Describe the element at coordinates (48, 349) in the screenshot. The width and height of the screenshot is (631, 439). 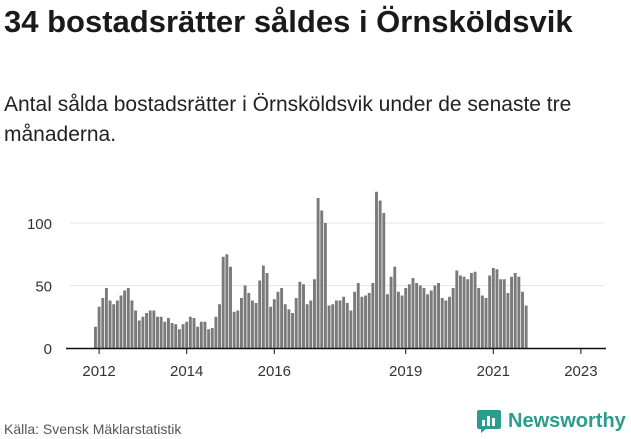
I see `y-tick-label: 0` at that location.